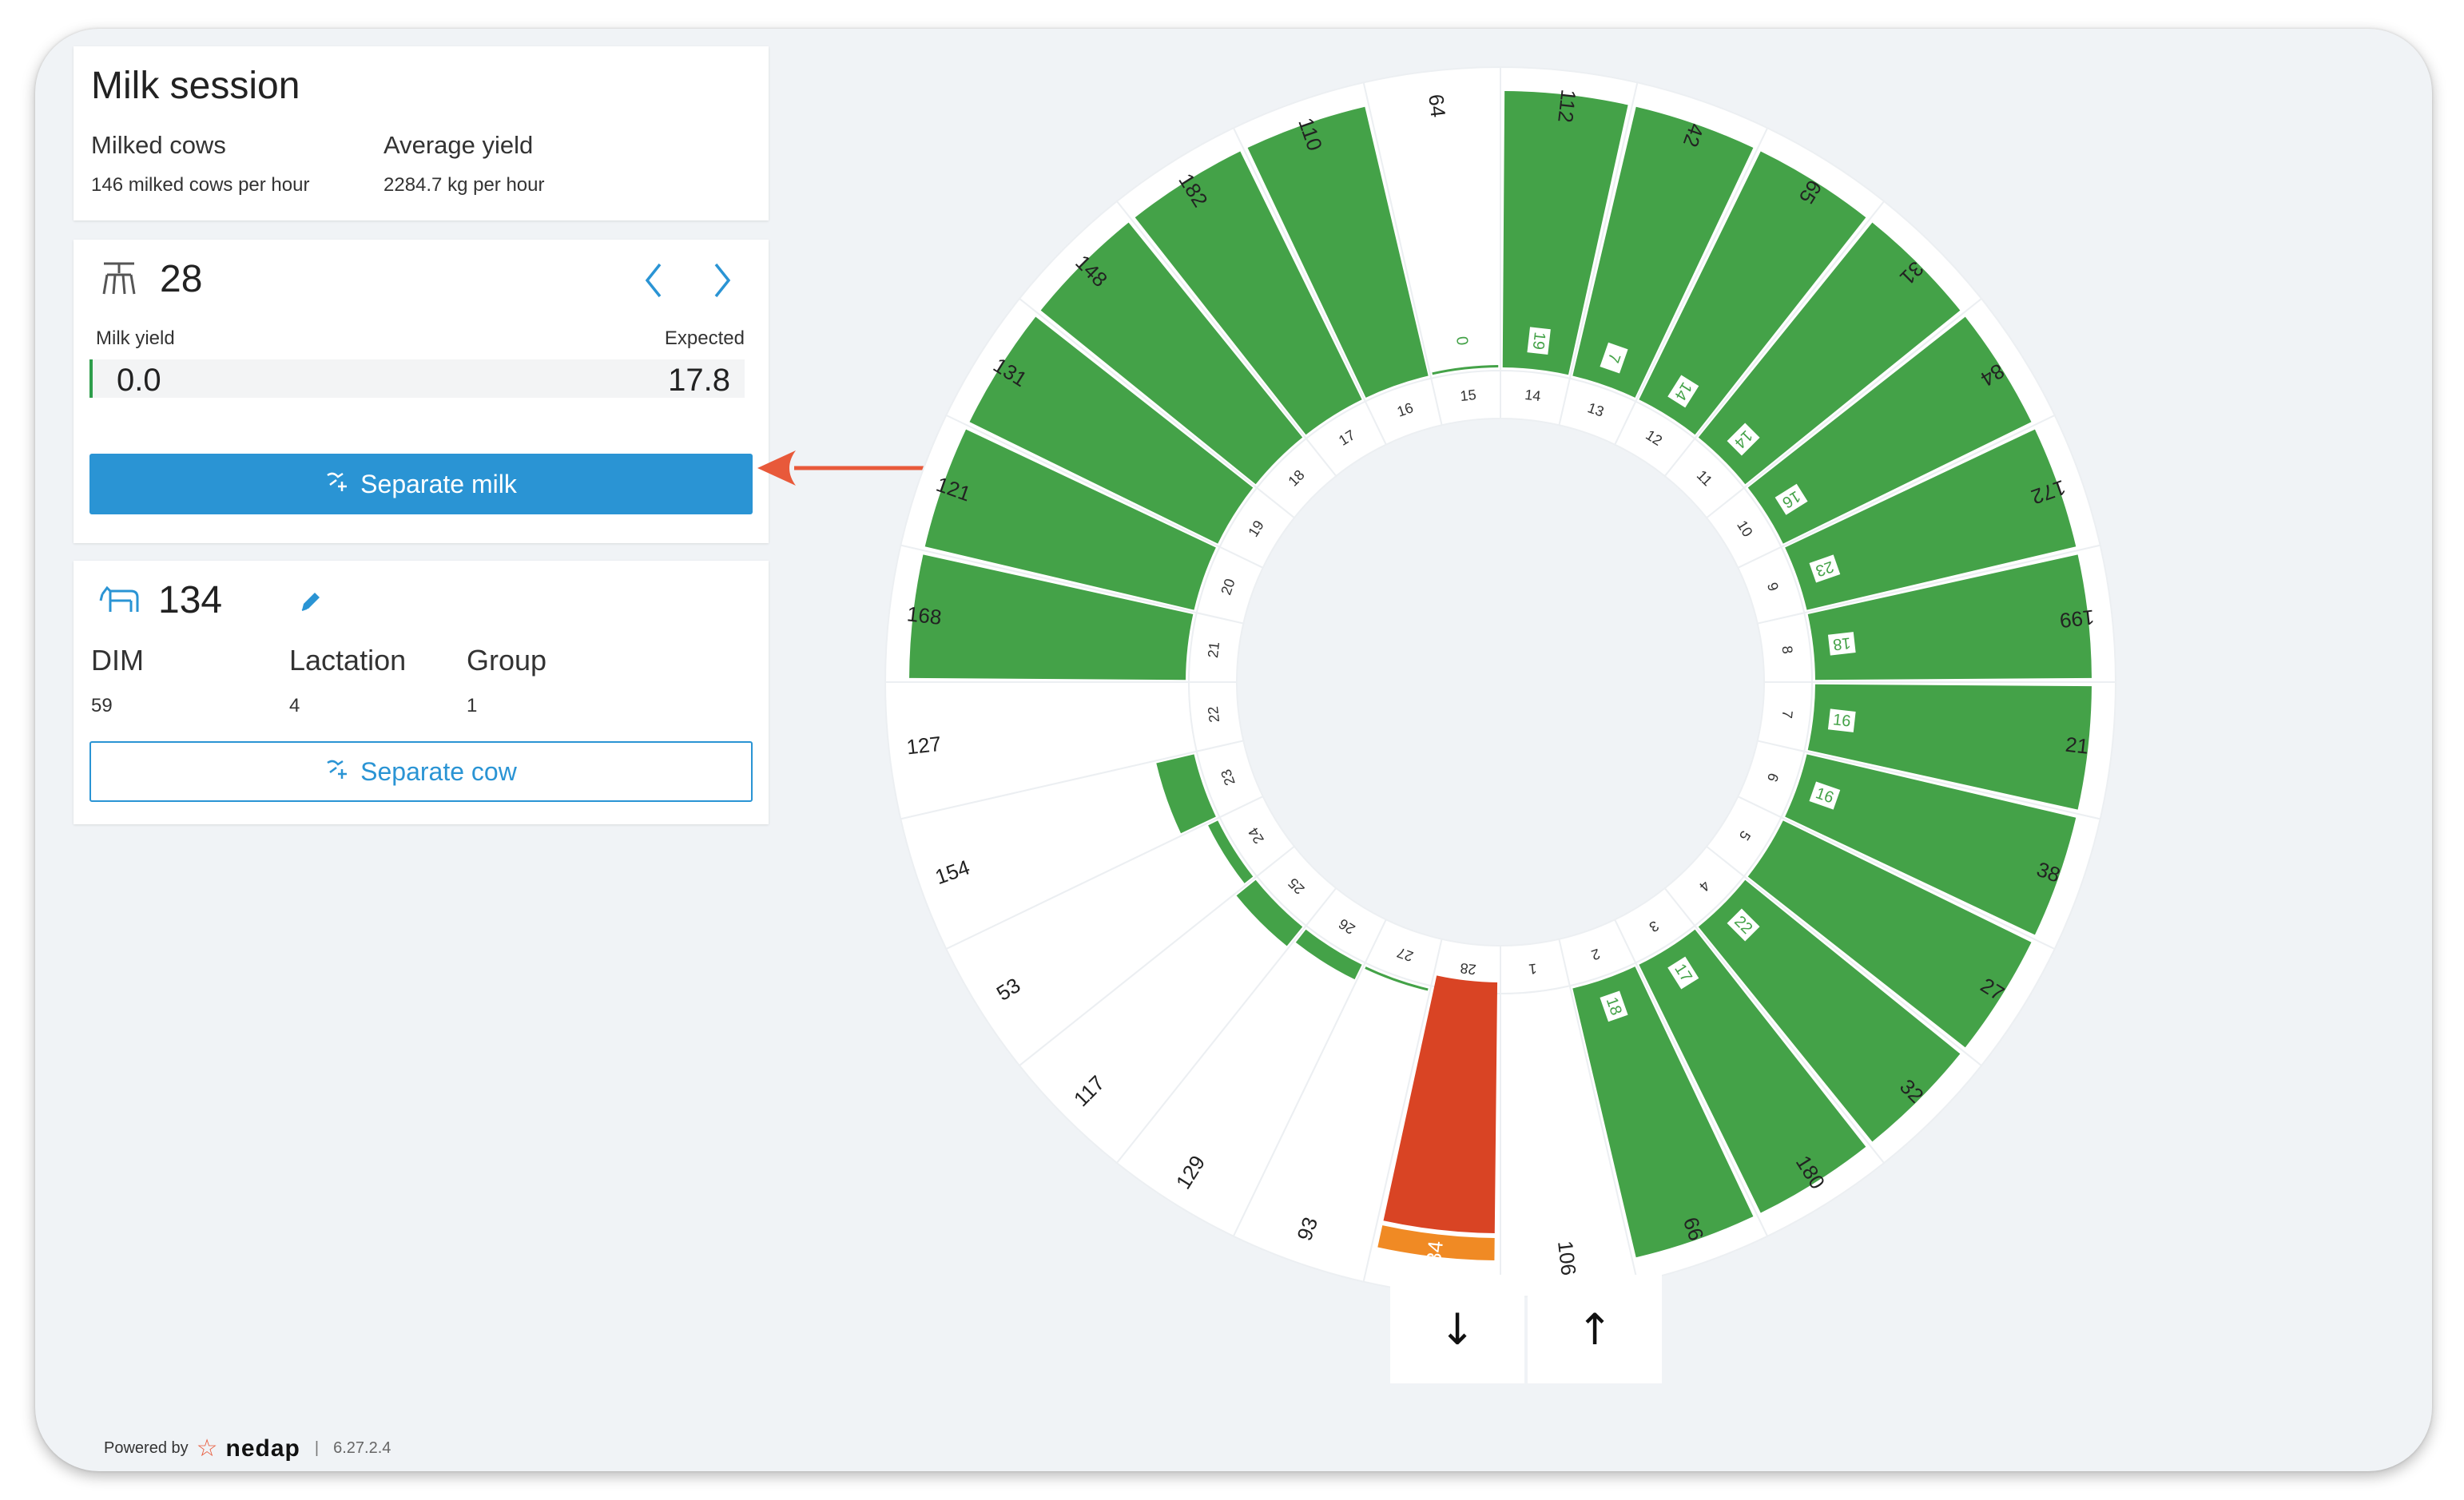  Describe the element at coordinates (722, 280) in the screenshot. I see `next-stall-button` at that location.